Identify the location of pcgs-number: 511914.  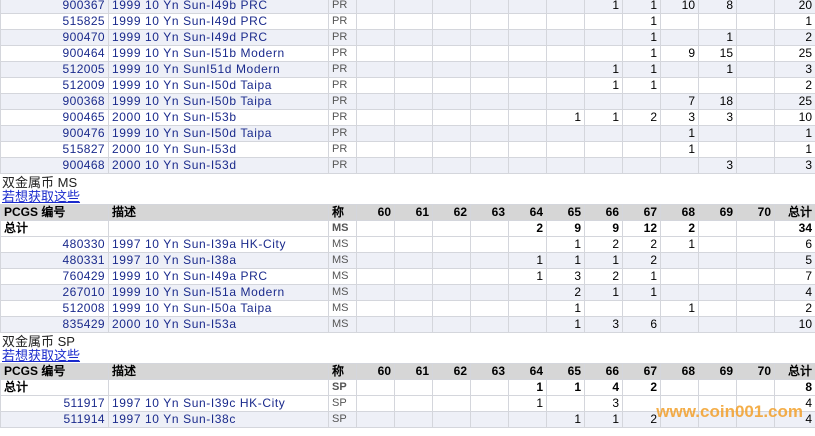
(54, 419).